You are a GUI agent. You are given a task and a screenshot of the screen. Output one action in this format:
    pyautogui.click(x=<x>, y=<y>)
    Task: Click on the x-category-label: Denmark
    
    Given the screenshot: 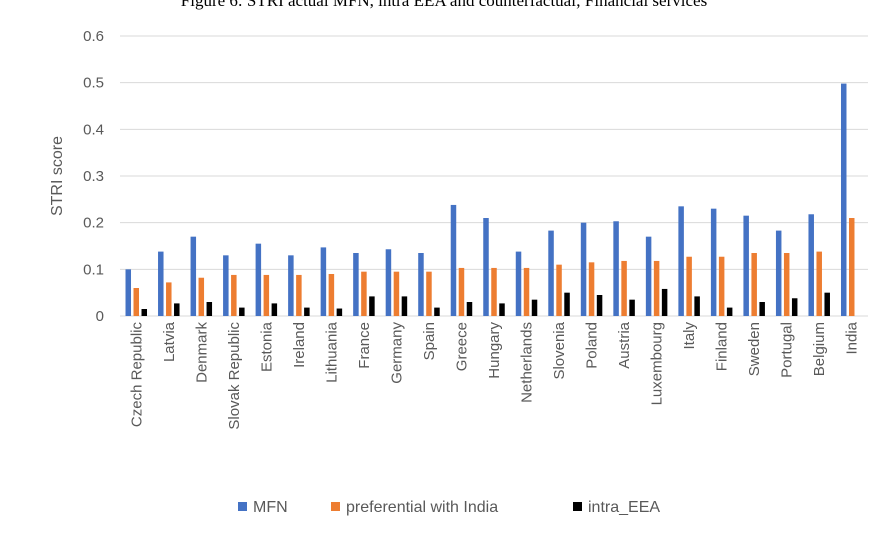 What is the action you would take?
    pyautogui.click(x=201, y=352)
    